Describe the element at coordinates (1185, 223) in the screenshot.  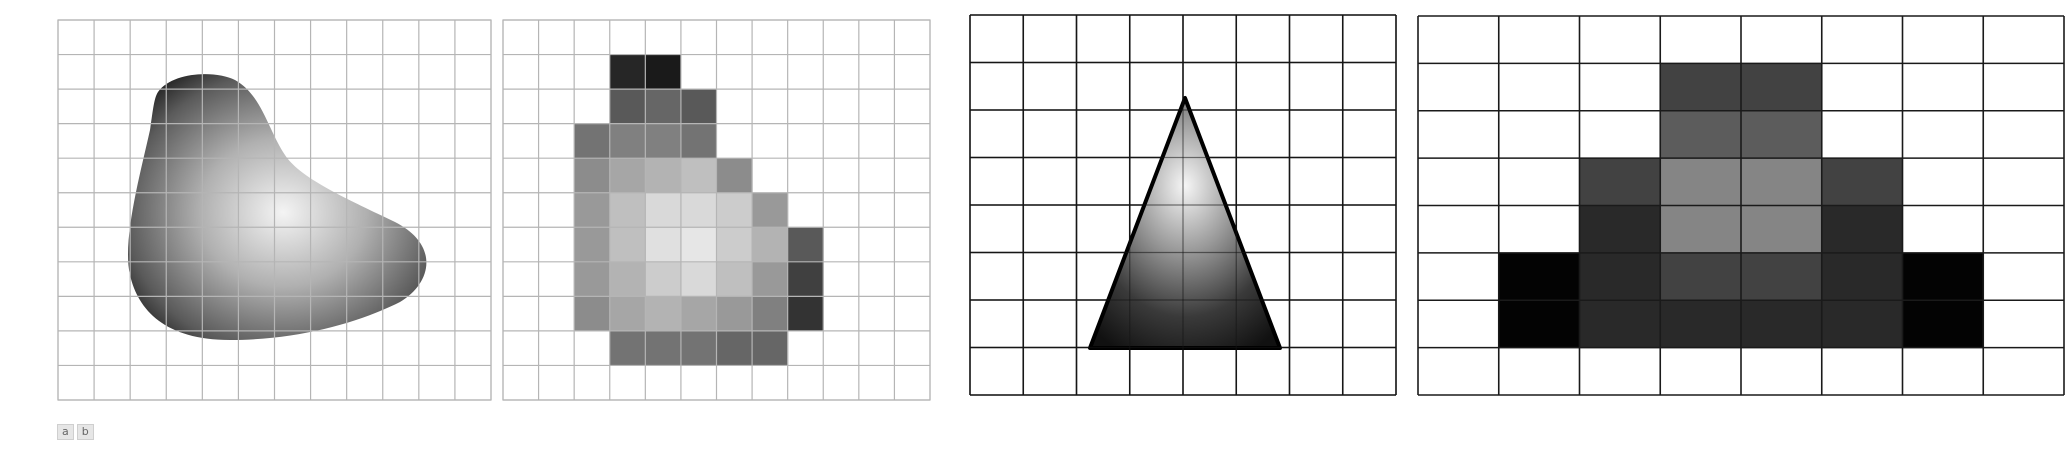
I see `triangle-shape` at that location.